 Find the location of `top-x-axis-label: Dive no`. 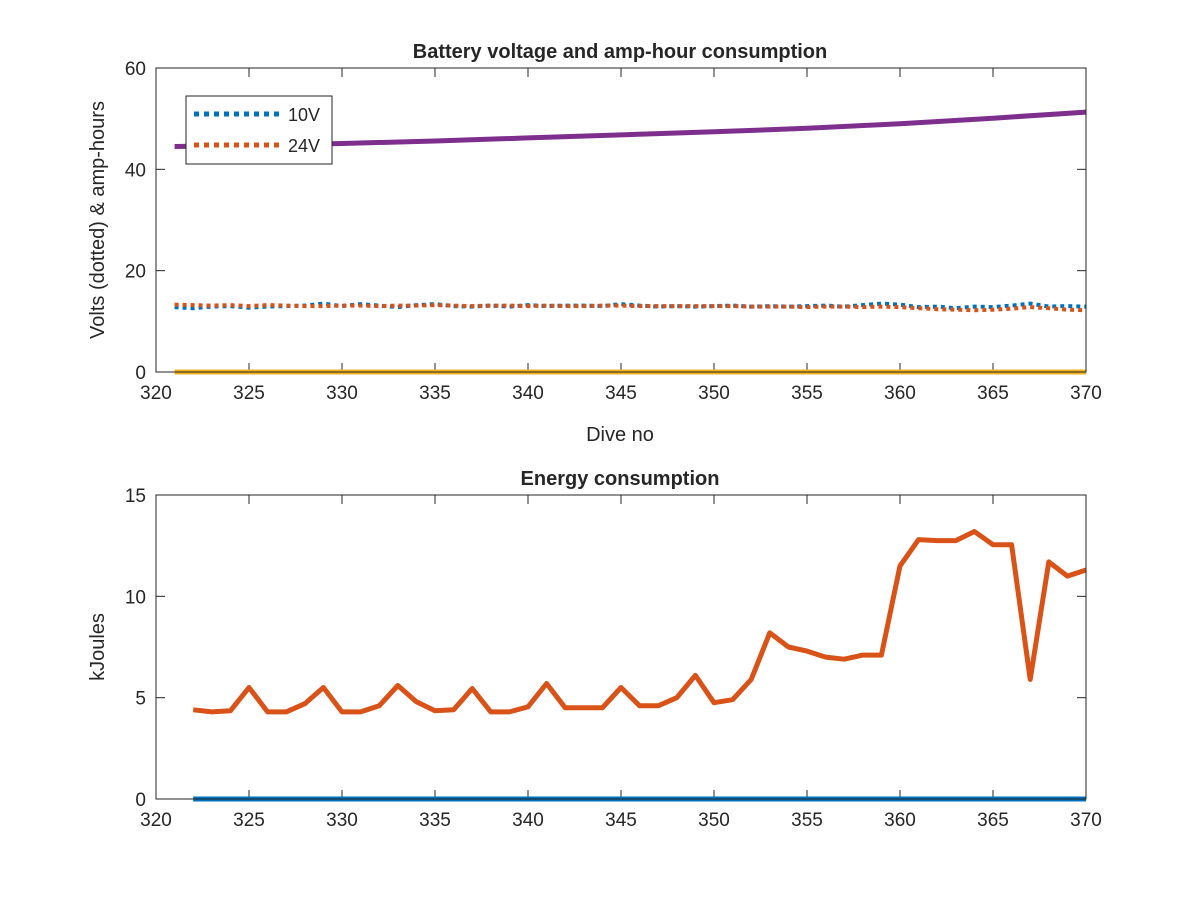

top-x-axis-label: Dive no is located at coordinates (620, 435).